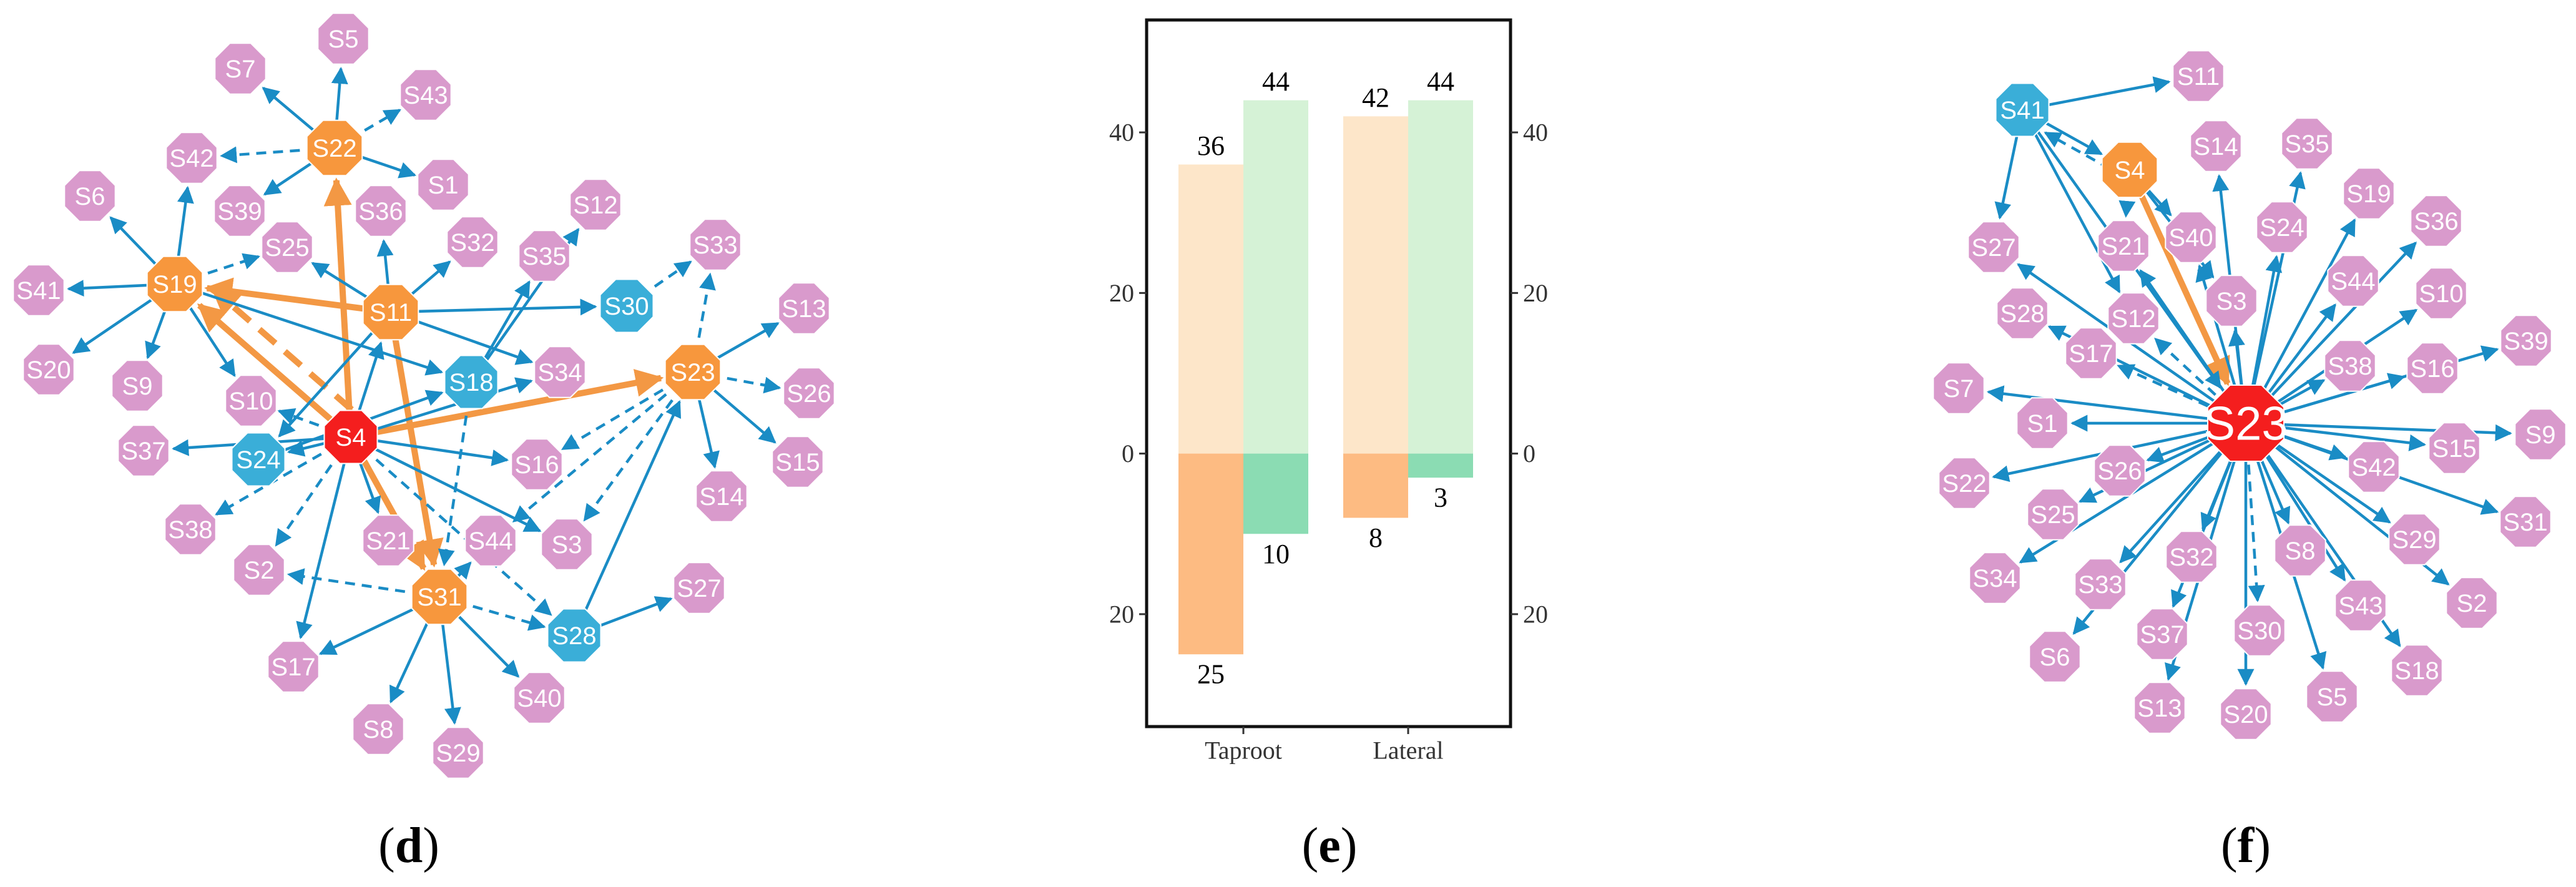 This screenshot has height=887, width=2576. Describe the element at coordinates (470, 340) in the screenshot. I see `edge-s11-s34` at that location.